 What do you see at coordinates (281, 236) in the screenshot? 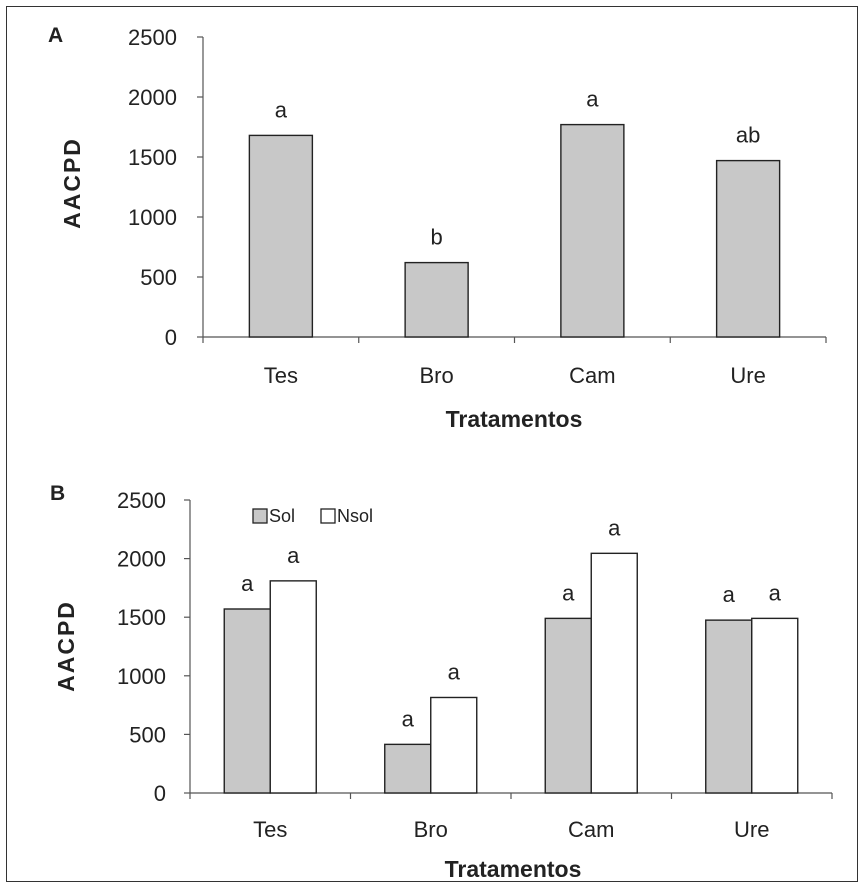
I see `panel-a-bar-tes` at bounding box center [281, 236].